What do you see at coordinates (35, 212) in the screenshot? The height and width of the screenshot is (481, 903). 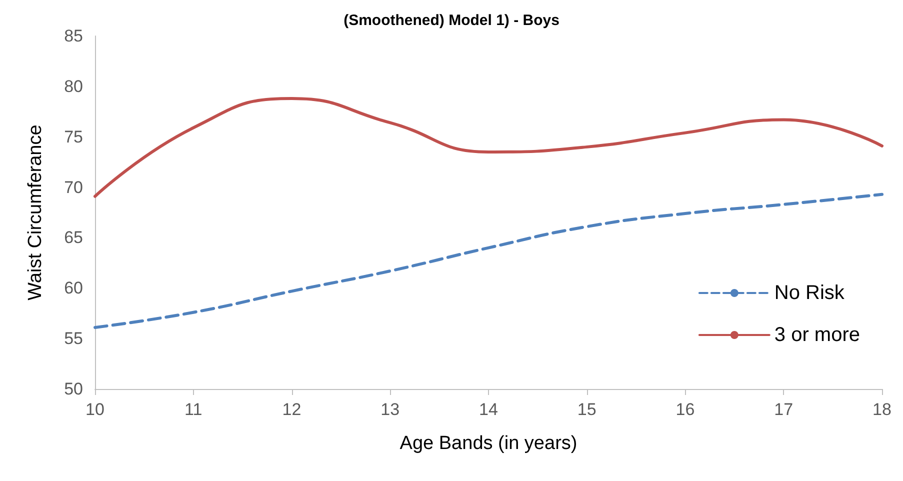 I see `y-axis-title: Waist Circumferance` at bounding box center [35, 212].